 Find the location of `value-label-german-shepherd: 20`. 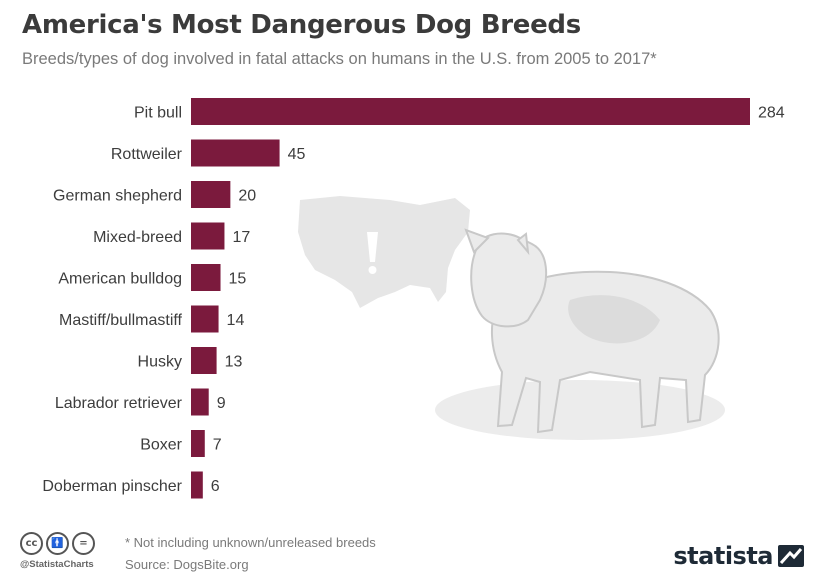

value-label-german-shepherd: 20 is located at coordinates (247, 196).